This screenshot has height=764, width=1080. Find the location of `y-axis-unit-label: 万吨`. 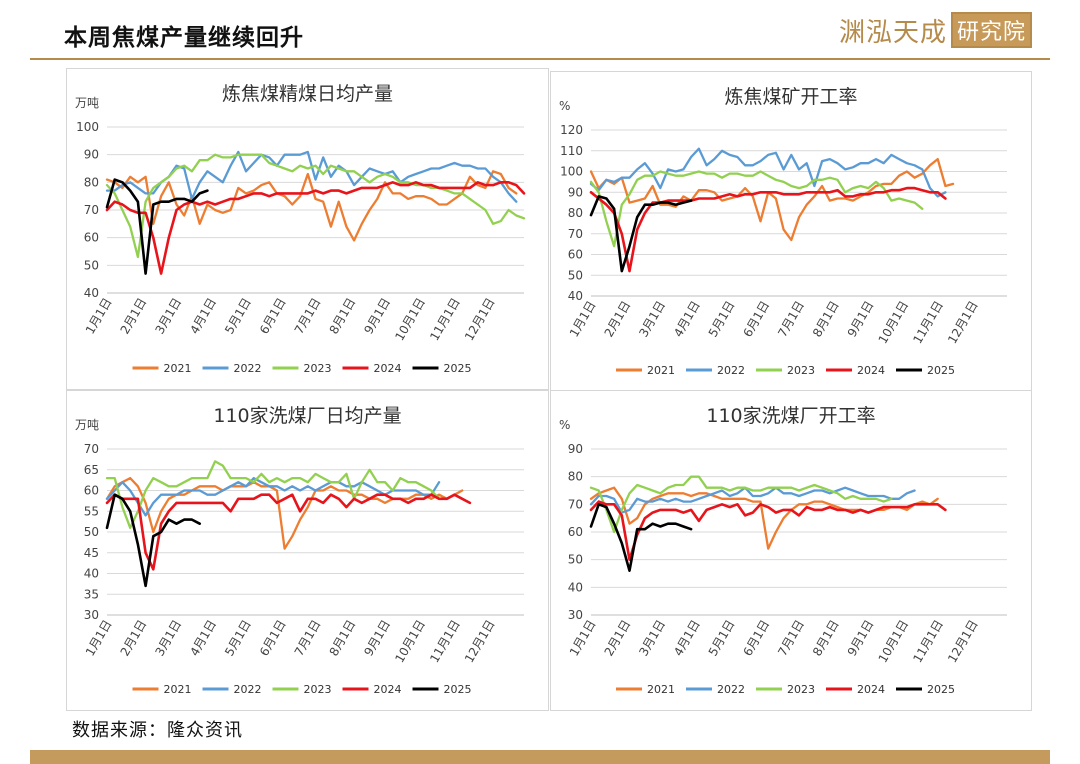

y-axis-unit-label: 万吨 is located at coordinates (87, 103).